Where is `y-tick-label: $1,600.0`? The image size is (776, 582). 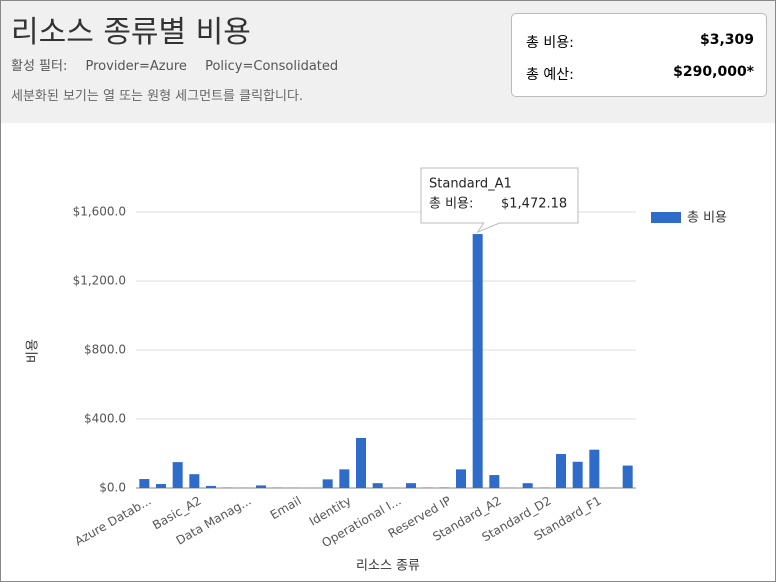 y-tick-label: $1,600.0 is located at coordinates (99, 212).